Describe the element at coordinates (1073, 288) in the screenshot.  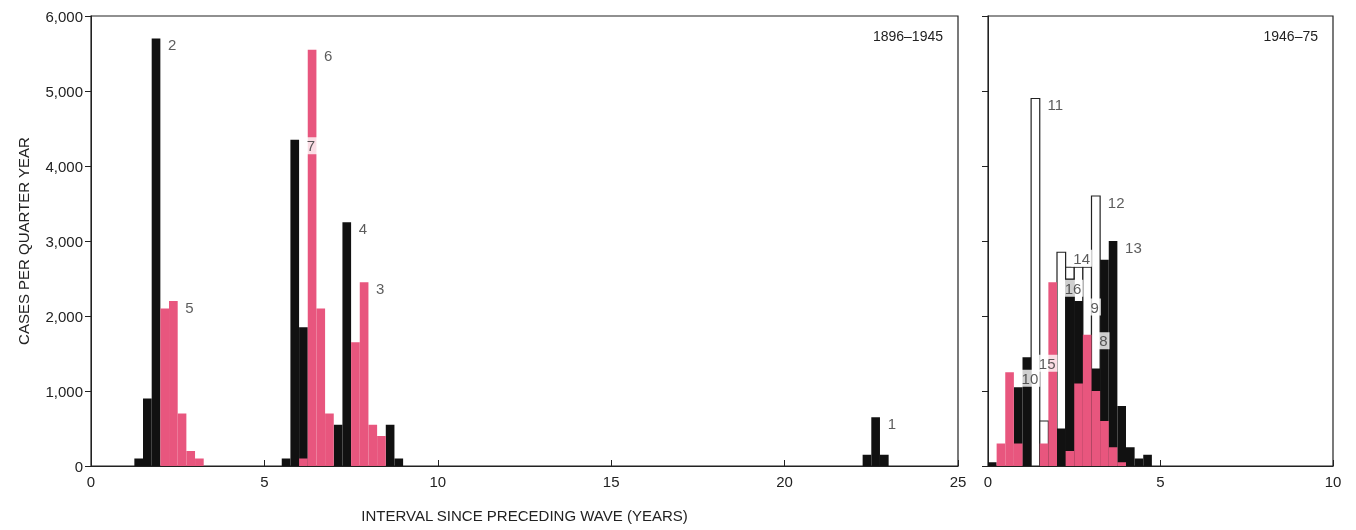
I see `annotation: 16` at that location.